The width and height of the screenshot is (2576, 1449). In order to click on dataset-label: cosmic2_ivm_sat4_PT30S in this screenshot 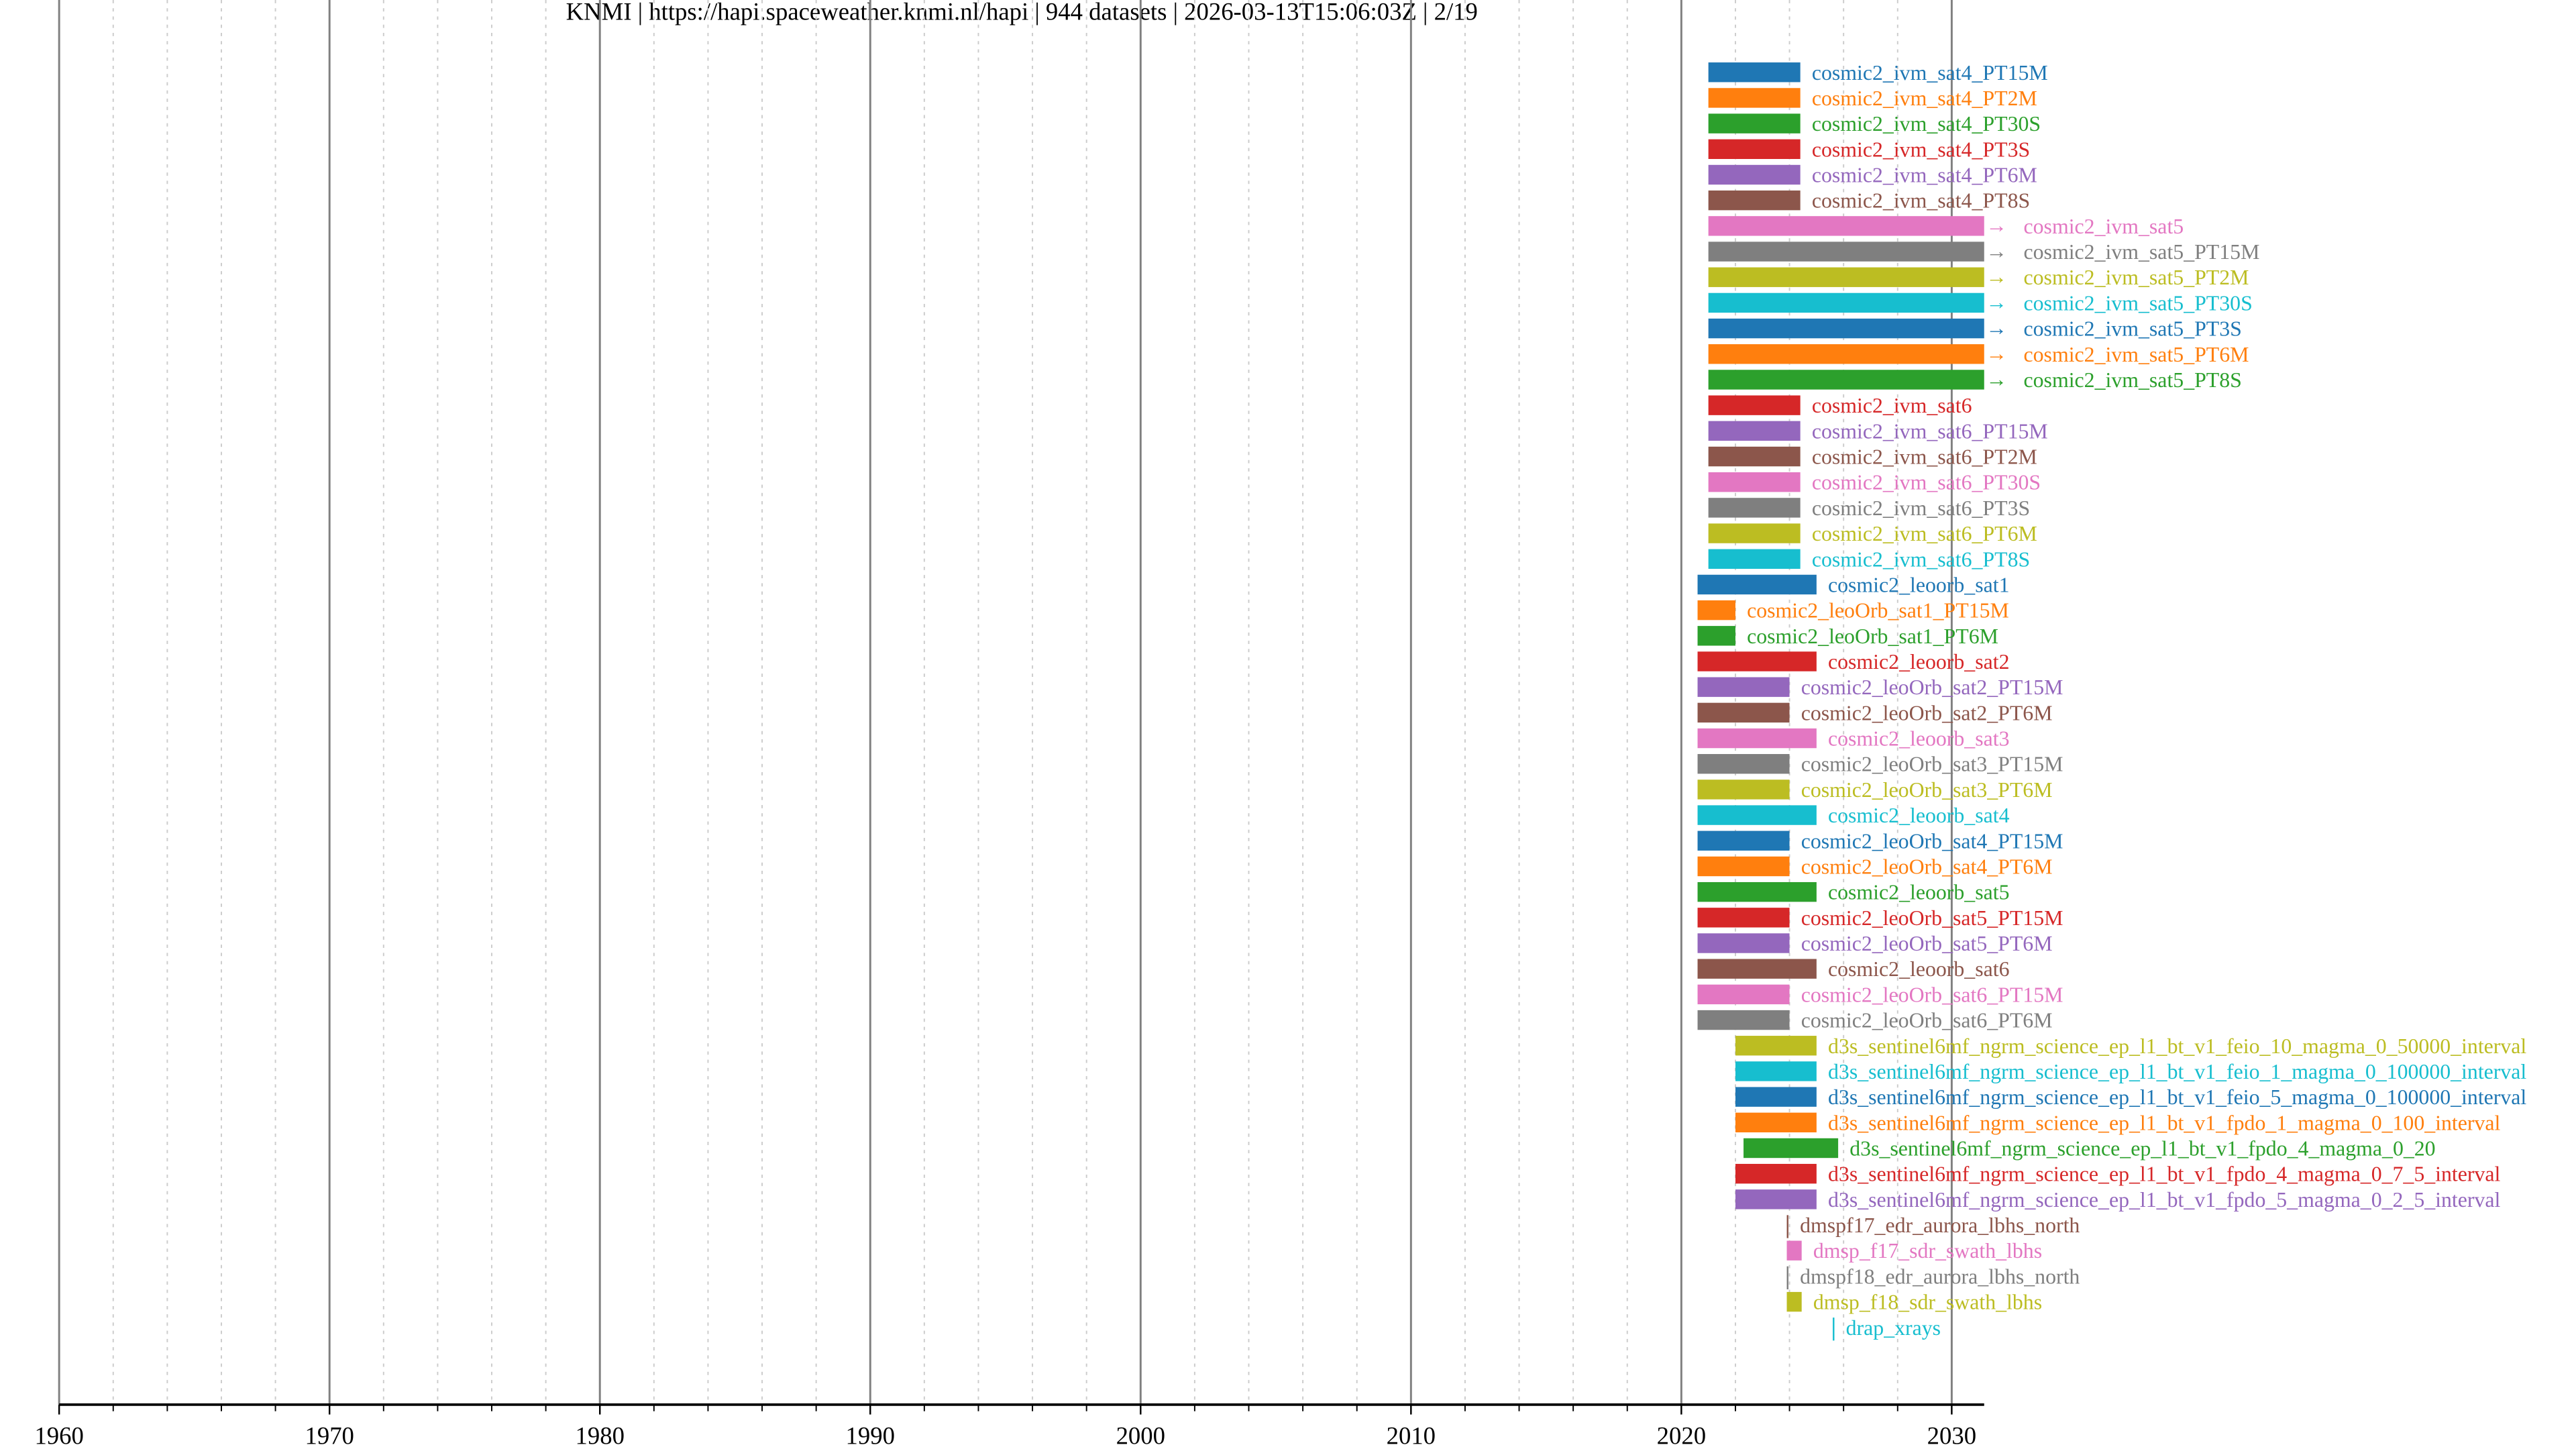, I will do `click(1926, 124)`.